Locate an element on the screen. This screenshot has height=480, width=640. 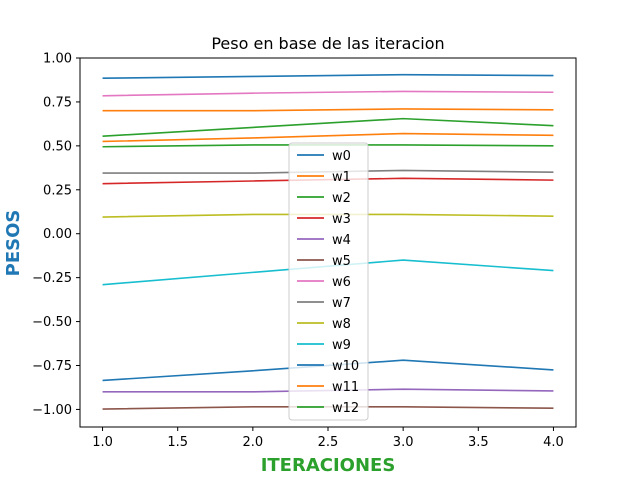
series-line-w11 is located at coordinates (328, 137).